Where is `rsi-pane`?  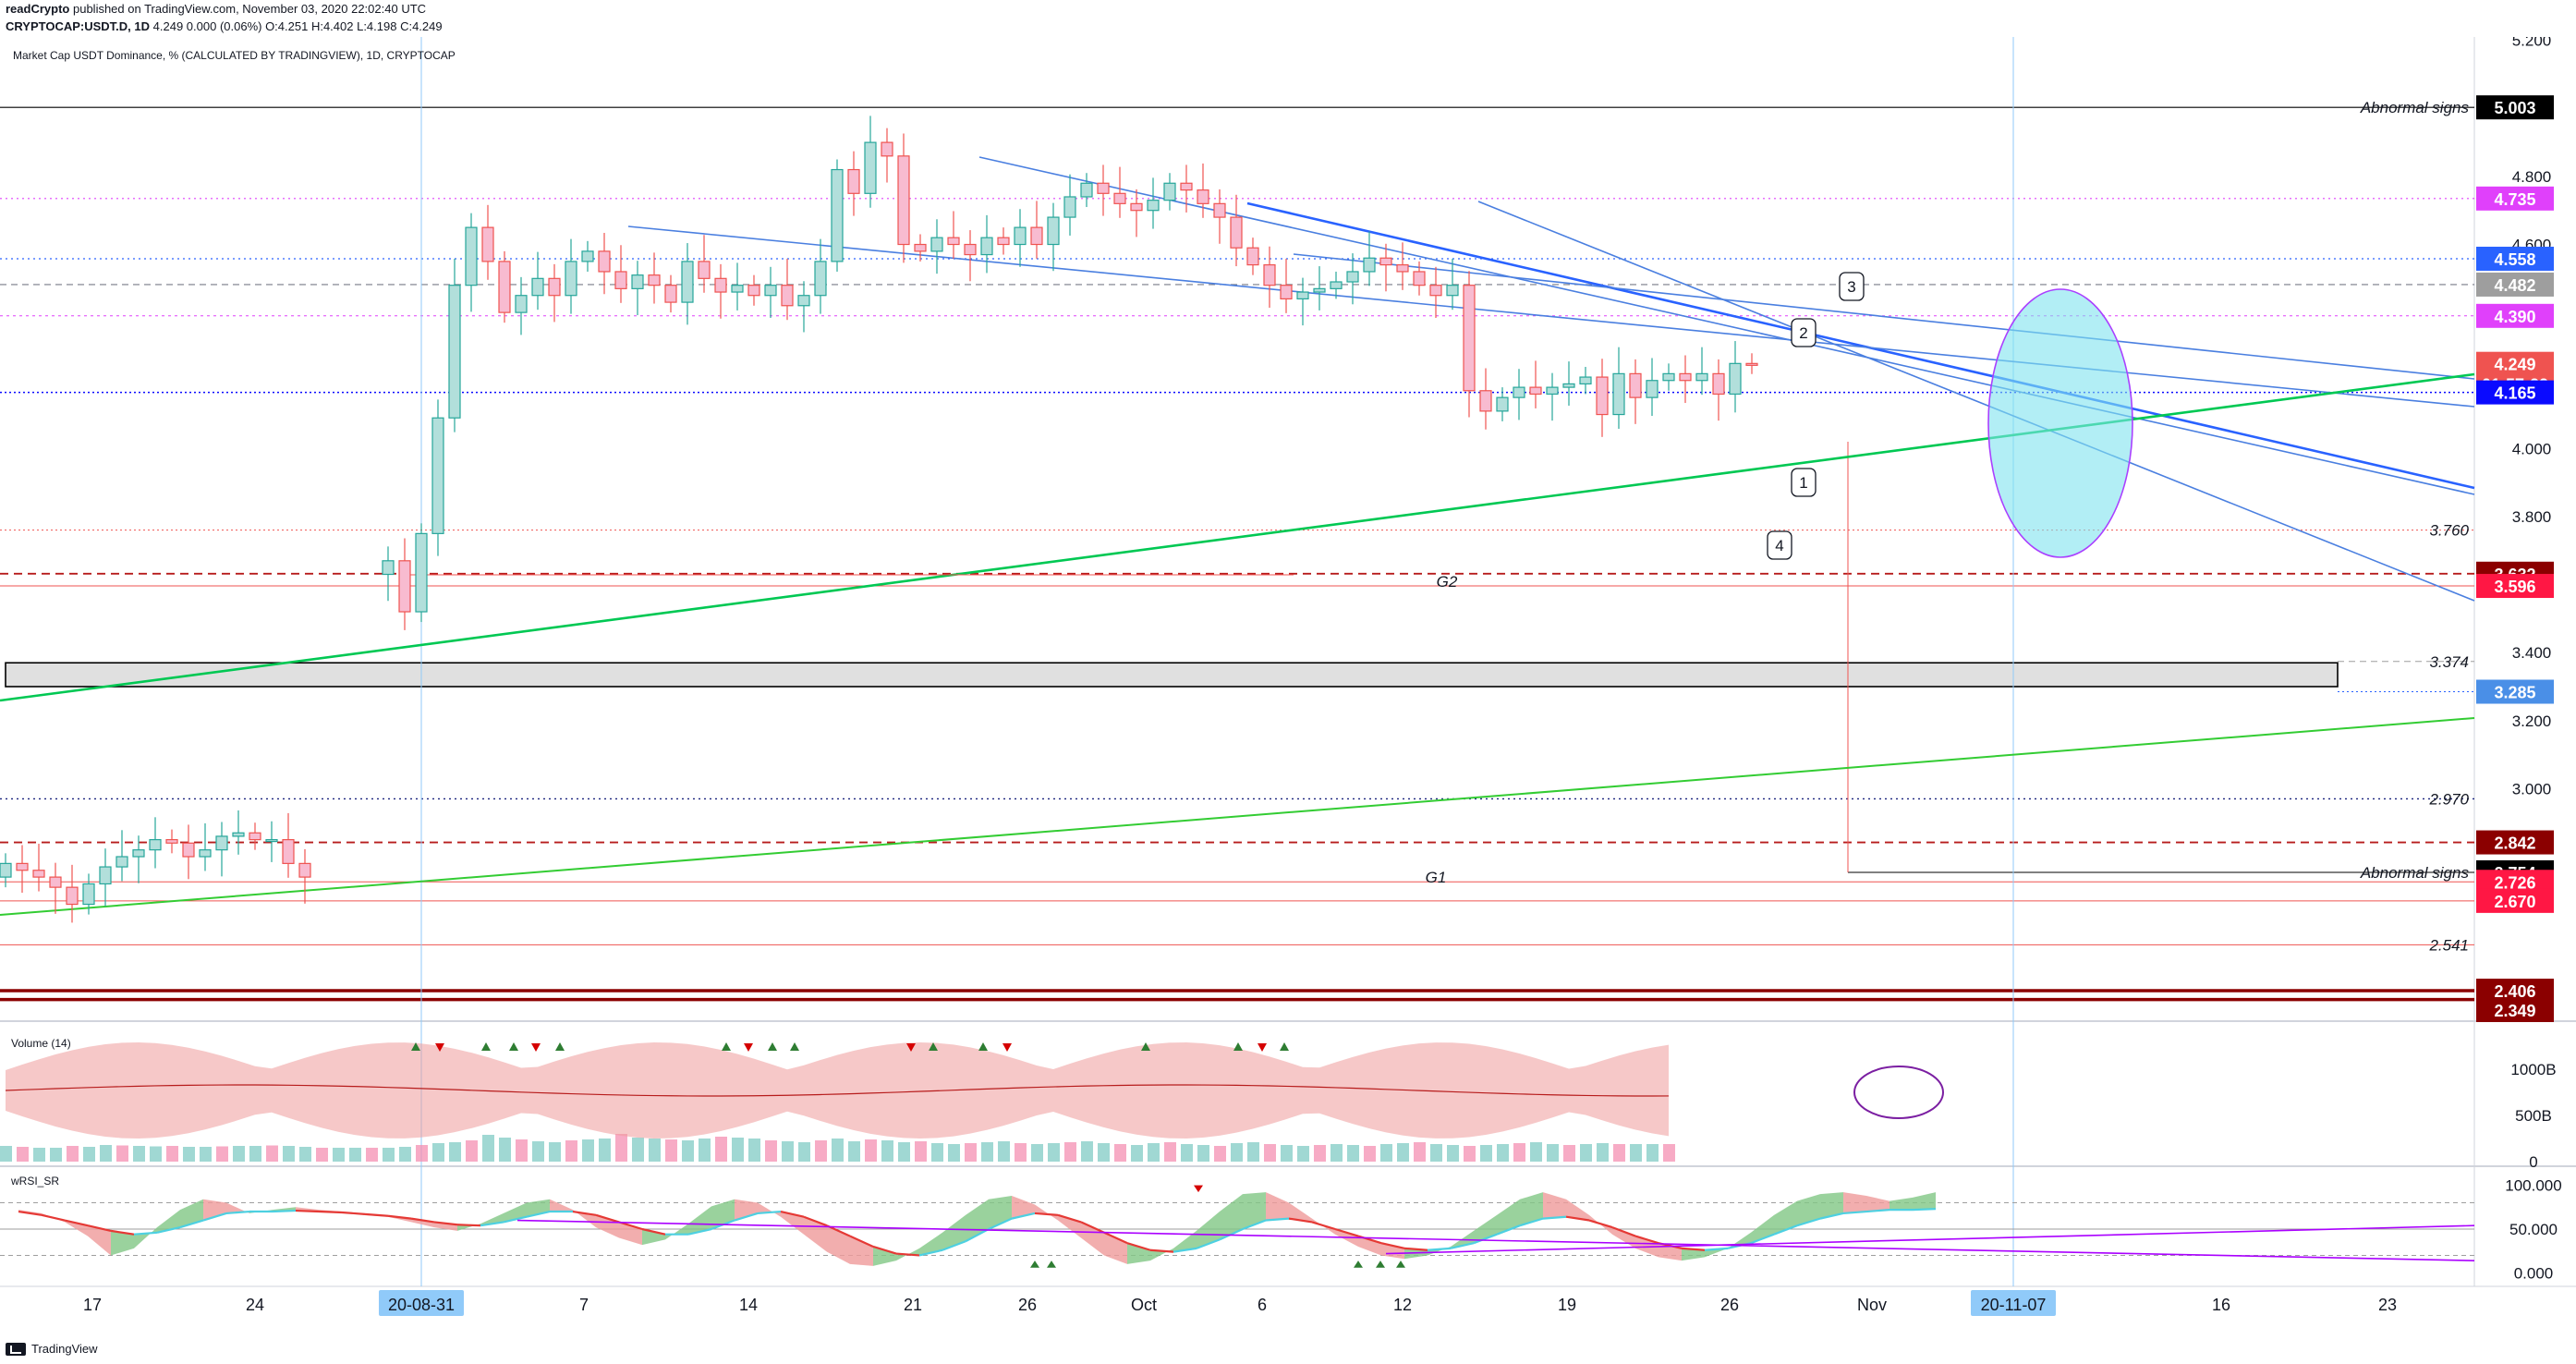
rsi-pane is located at coordinates (1237, 1226).